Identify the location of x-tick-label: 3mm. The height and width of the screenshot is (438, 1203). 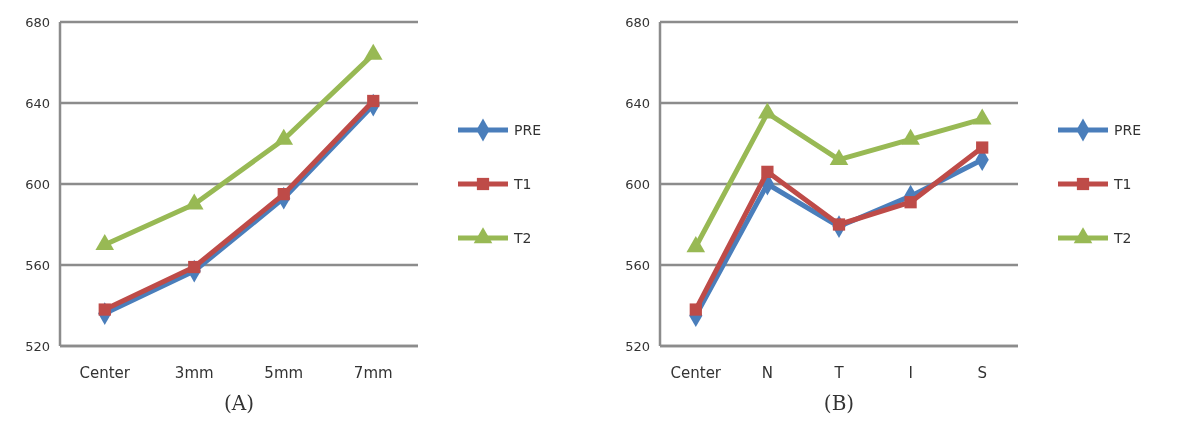
(194, 373).